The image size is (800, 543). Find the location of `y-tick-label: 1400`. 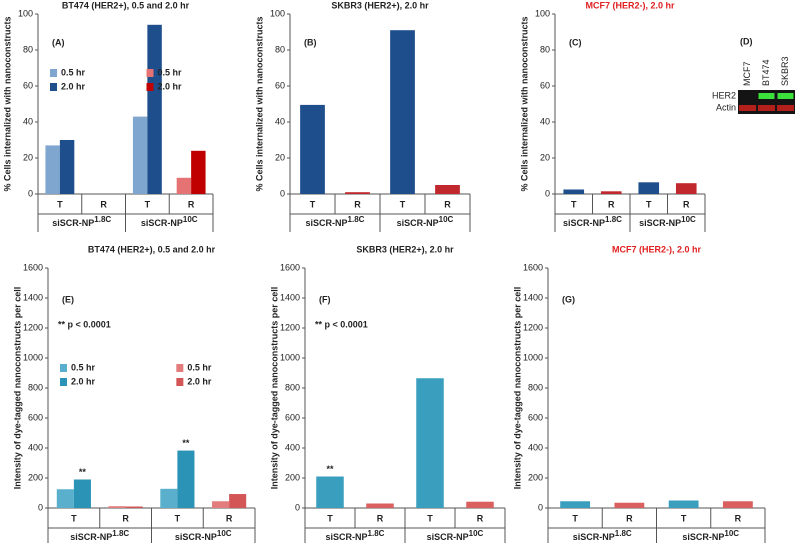

y-tick-label: 1400 is located at coordinates (33, 297).